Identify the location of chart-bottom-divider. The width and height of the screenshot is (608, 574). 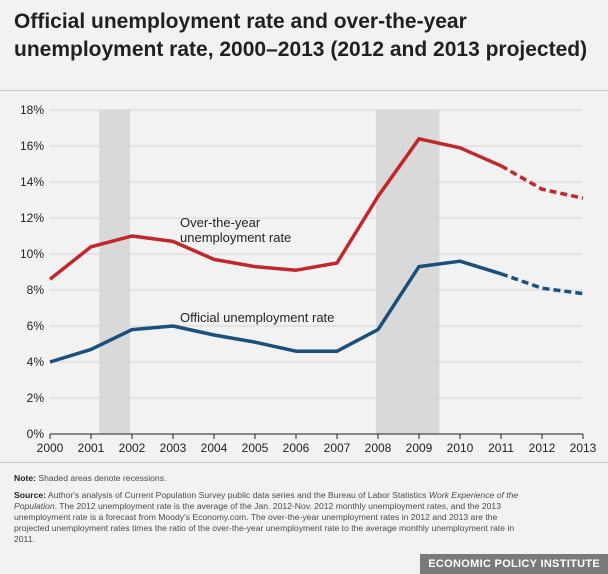
(304, 462).